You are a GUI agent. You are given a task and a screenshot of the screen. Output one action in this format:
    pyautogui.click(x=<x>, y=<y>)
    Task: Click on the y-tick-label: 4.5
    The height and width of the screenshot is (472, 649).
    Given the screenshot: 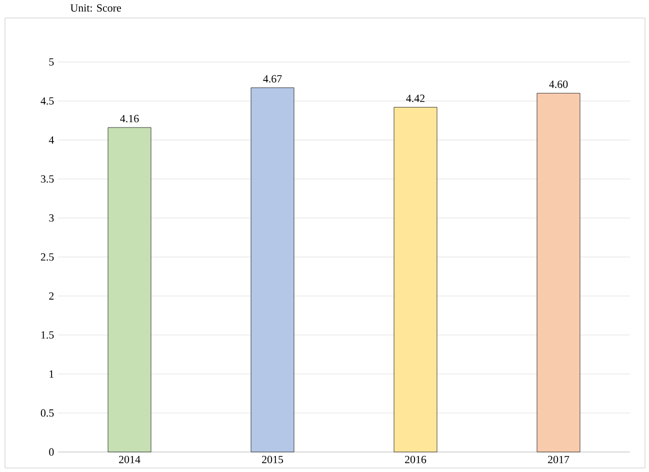 What is the action you would take?
    pyautogui.click(x=47, y=101)
    